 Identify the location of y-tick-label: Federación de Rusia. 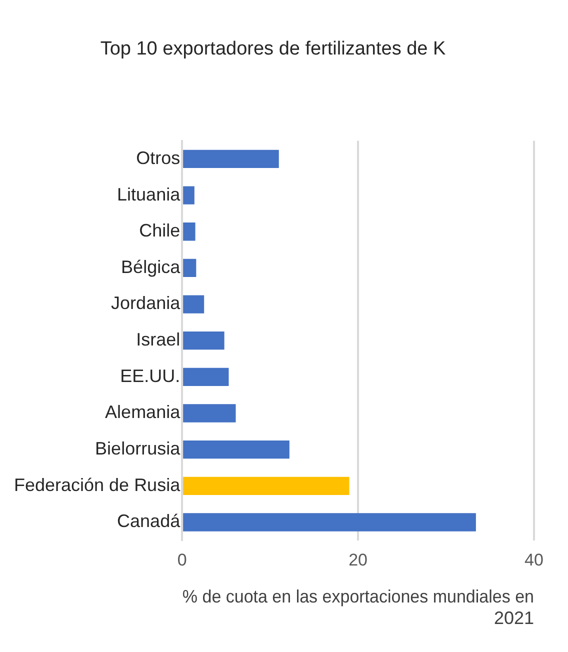
(98, 484).